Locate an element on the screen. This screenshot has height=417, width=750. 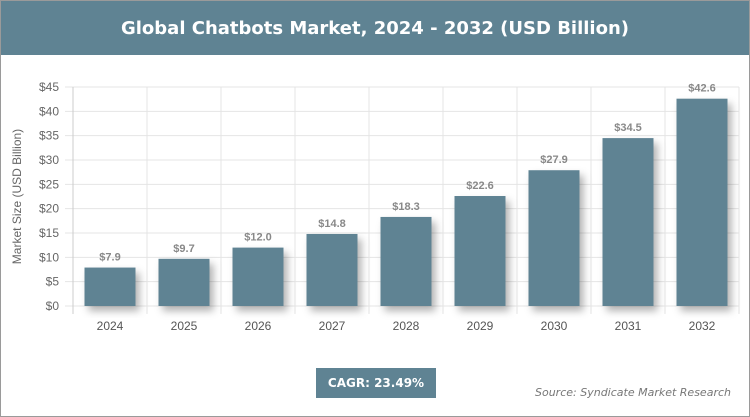
x-tick-label: 2030 is located at coordinates (554, 326).